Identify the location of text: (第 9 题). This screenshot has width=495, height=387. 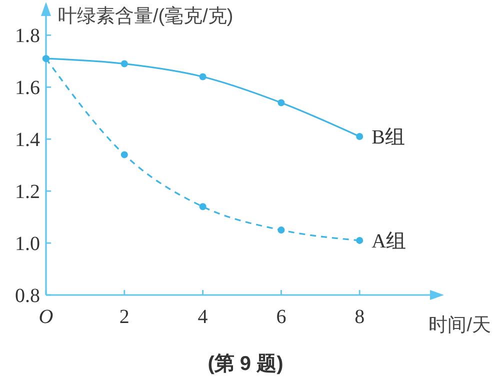
(246, 364).